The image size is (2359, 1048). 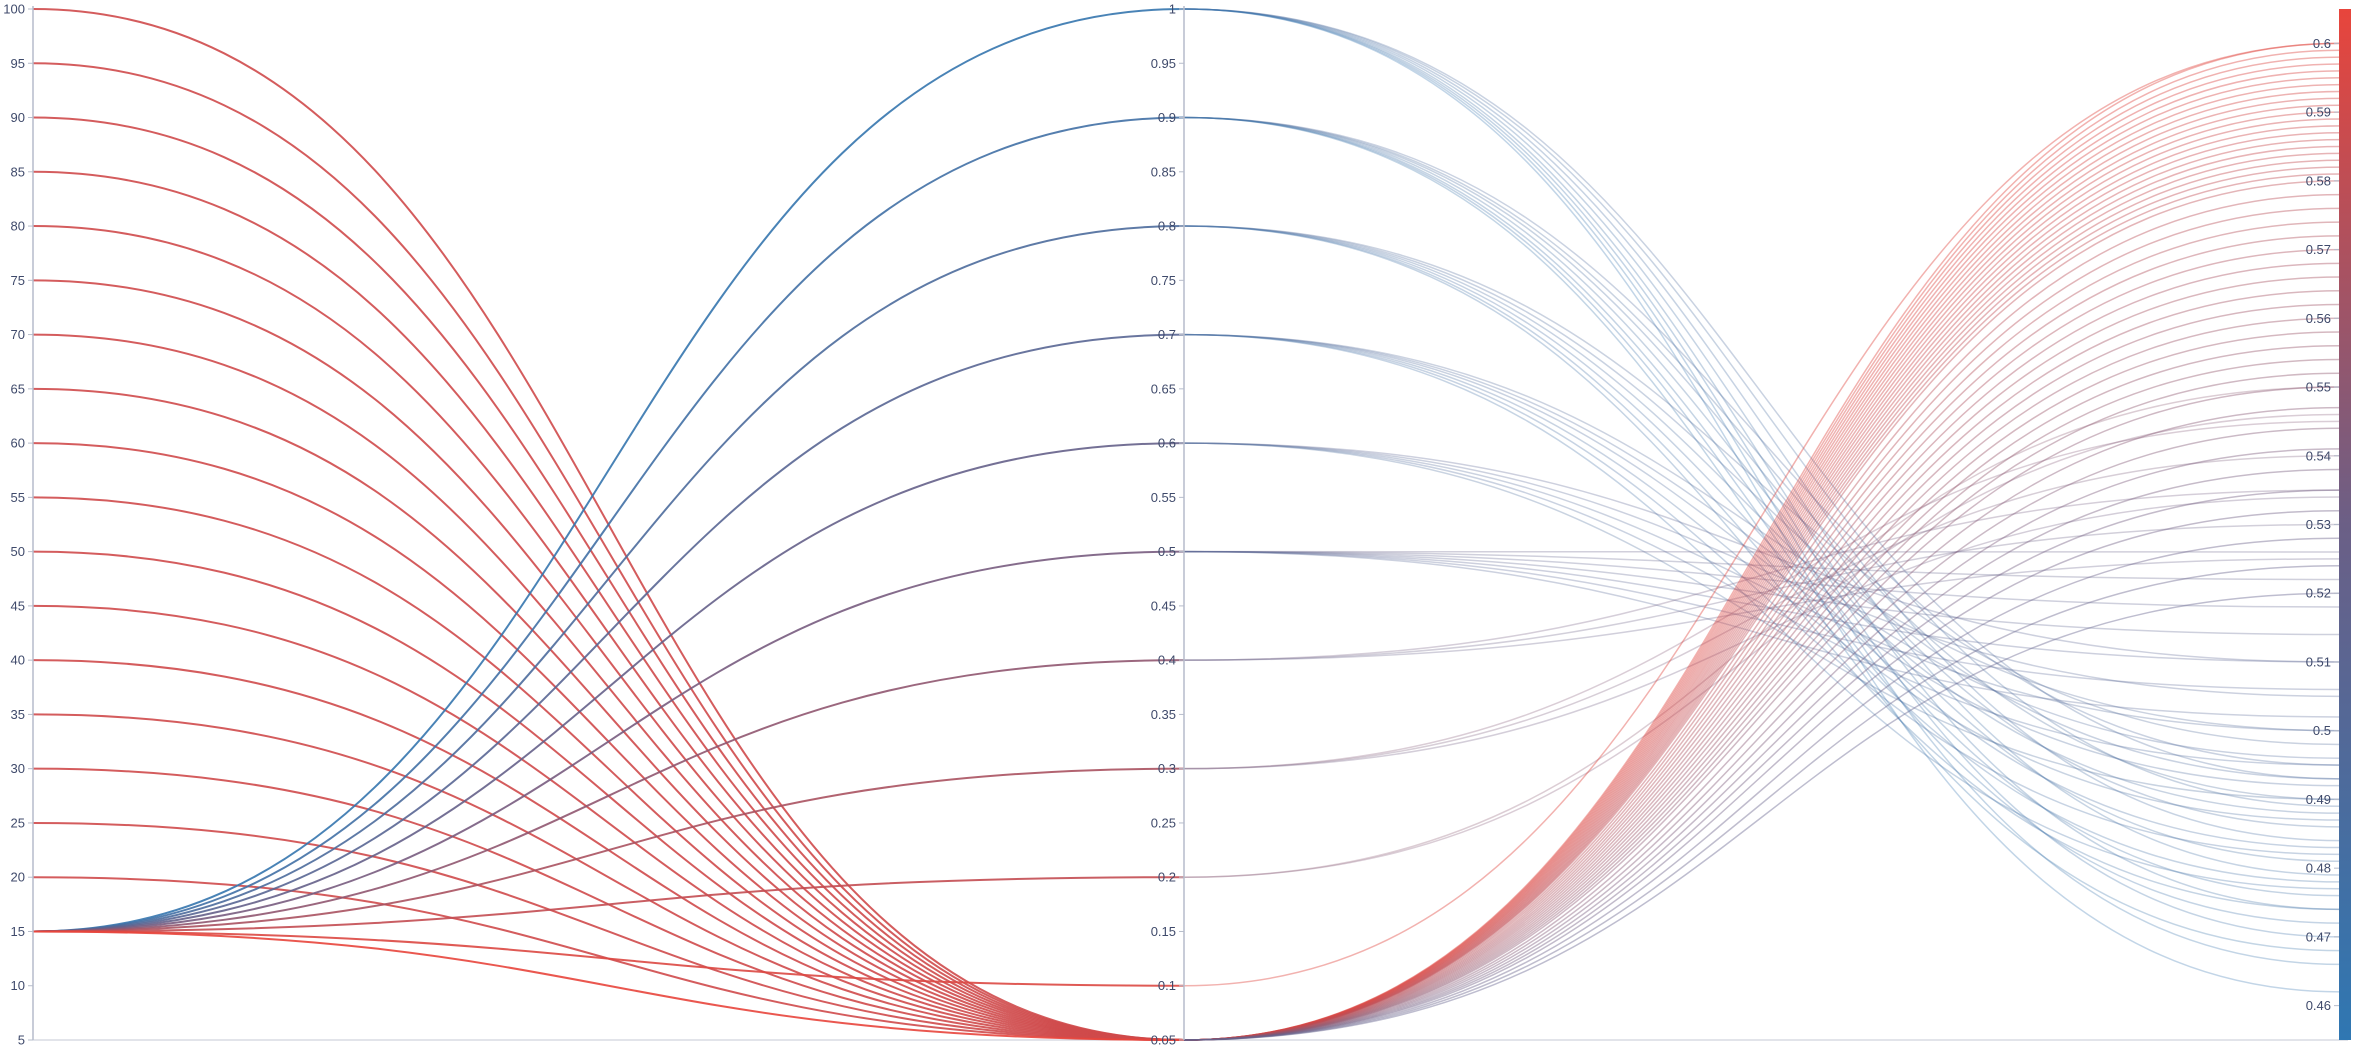 What do you see at coordinates (1167, 768) in the screenshot?
I see `axis-2-tick-label: 0.3` at bounding box center [1167, 768].